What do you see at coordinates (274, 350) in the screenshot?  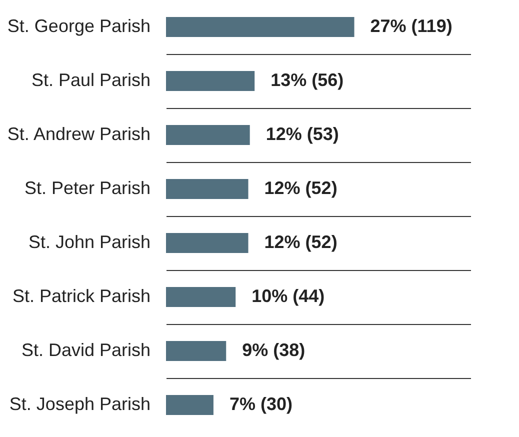 I see `data-label: 9% (38)` at bounding box center [274, 350].